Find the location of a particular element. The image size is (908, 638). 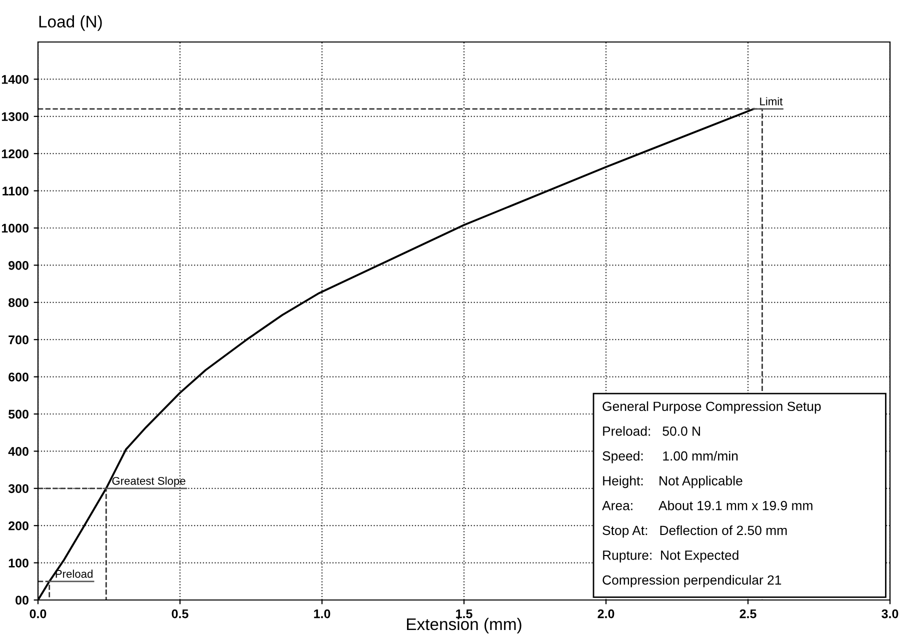

x-tick-label: 0.5 is located at coordinates (180, 613).